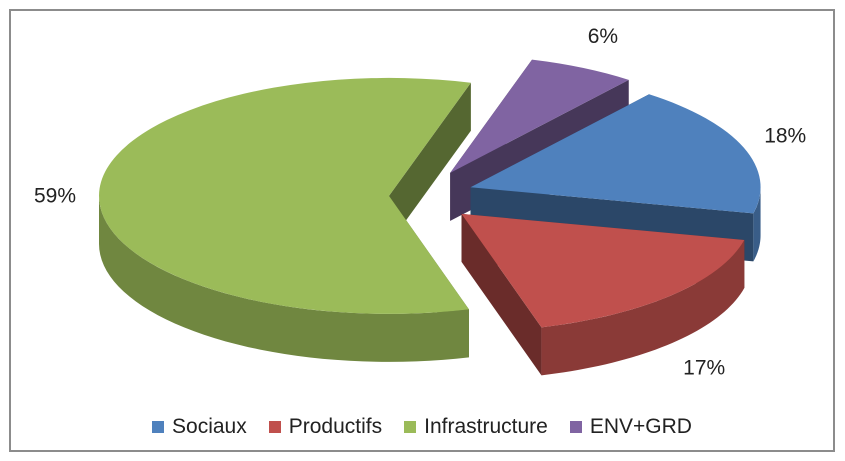  Describe the element at coordinates (785, 136) in the screenshot. I see `data-label-sociaux: 18%` at that location.